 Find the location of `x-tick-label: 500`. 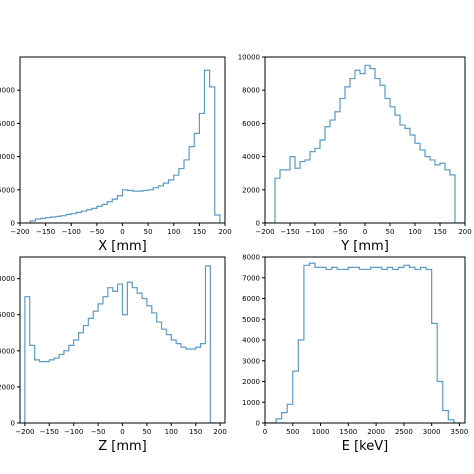

x-tick-label: 500 is located at coordinates (292, 432).